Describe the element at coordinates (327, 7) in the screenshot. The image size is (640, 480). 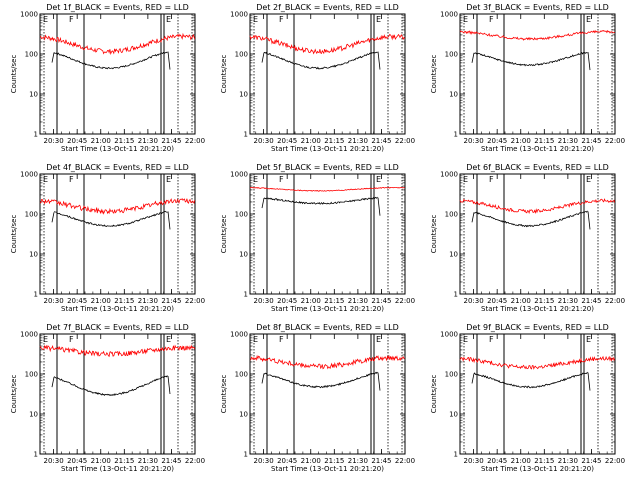
I see `panel-title: Det 2f_BLACK = Events, RED = LLD` at that location.